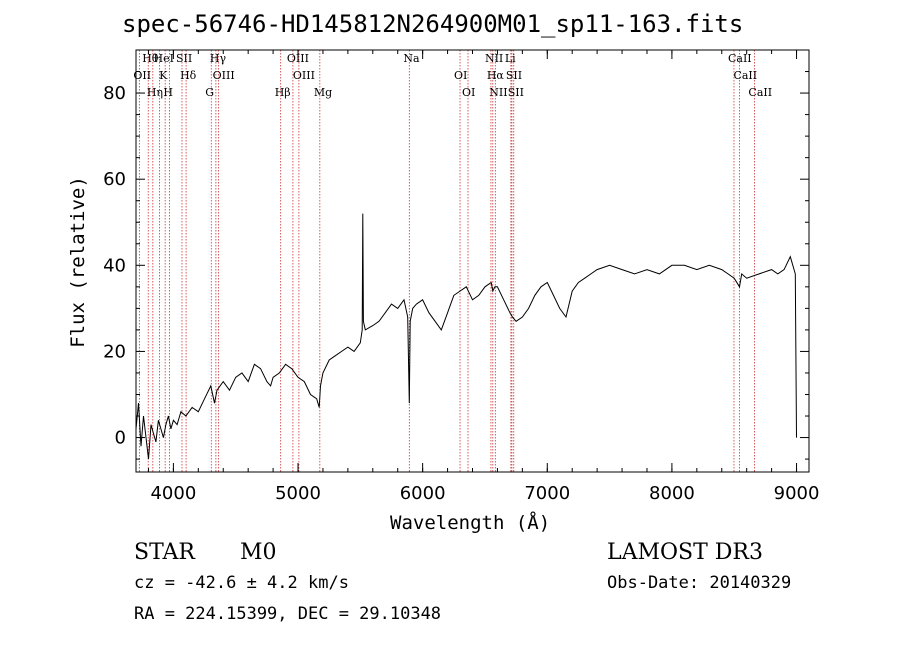 The width and height of the screenshot is (900, 649). Describe the element at coordinates (283, 92) in the screenshot. I see `line-label-11: Hβ` at that location.